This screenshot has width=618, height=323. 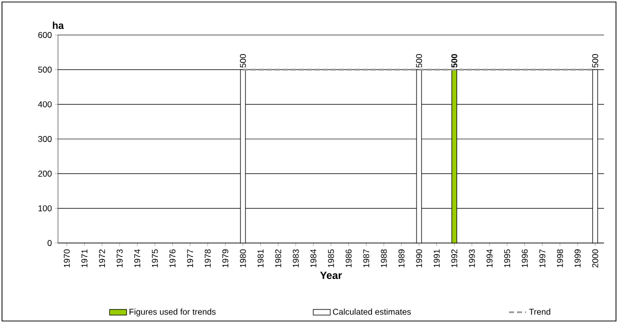 I want to click on x-tick-label: 1996, so click(x=525, y=258).